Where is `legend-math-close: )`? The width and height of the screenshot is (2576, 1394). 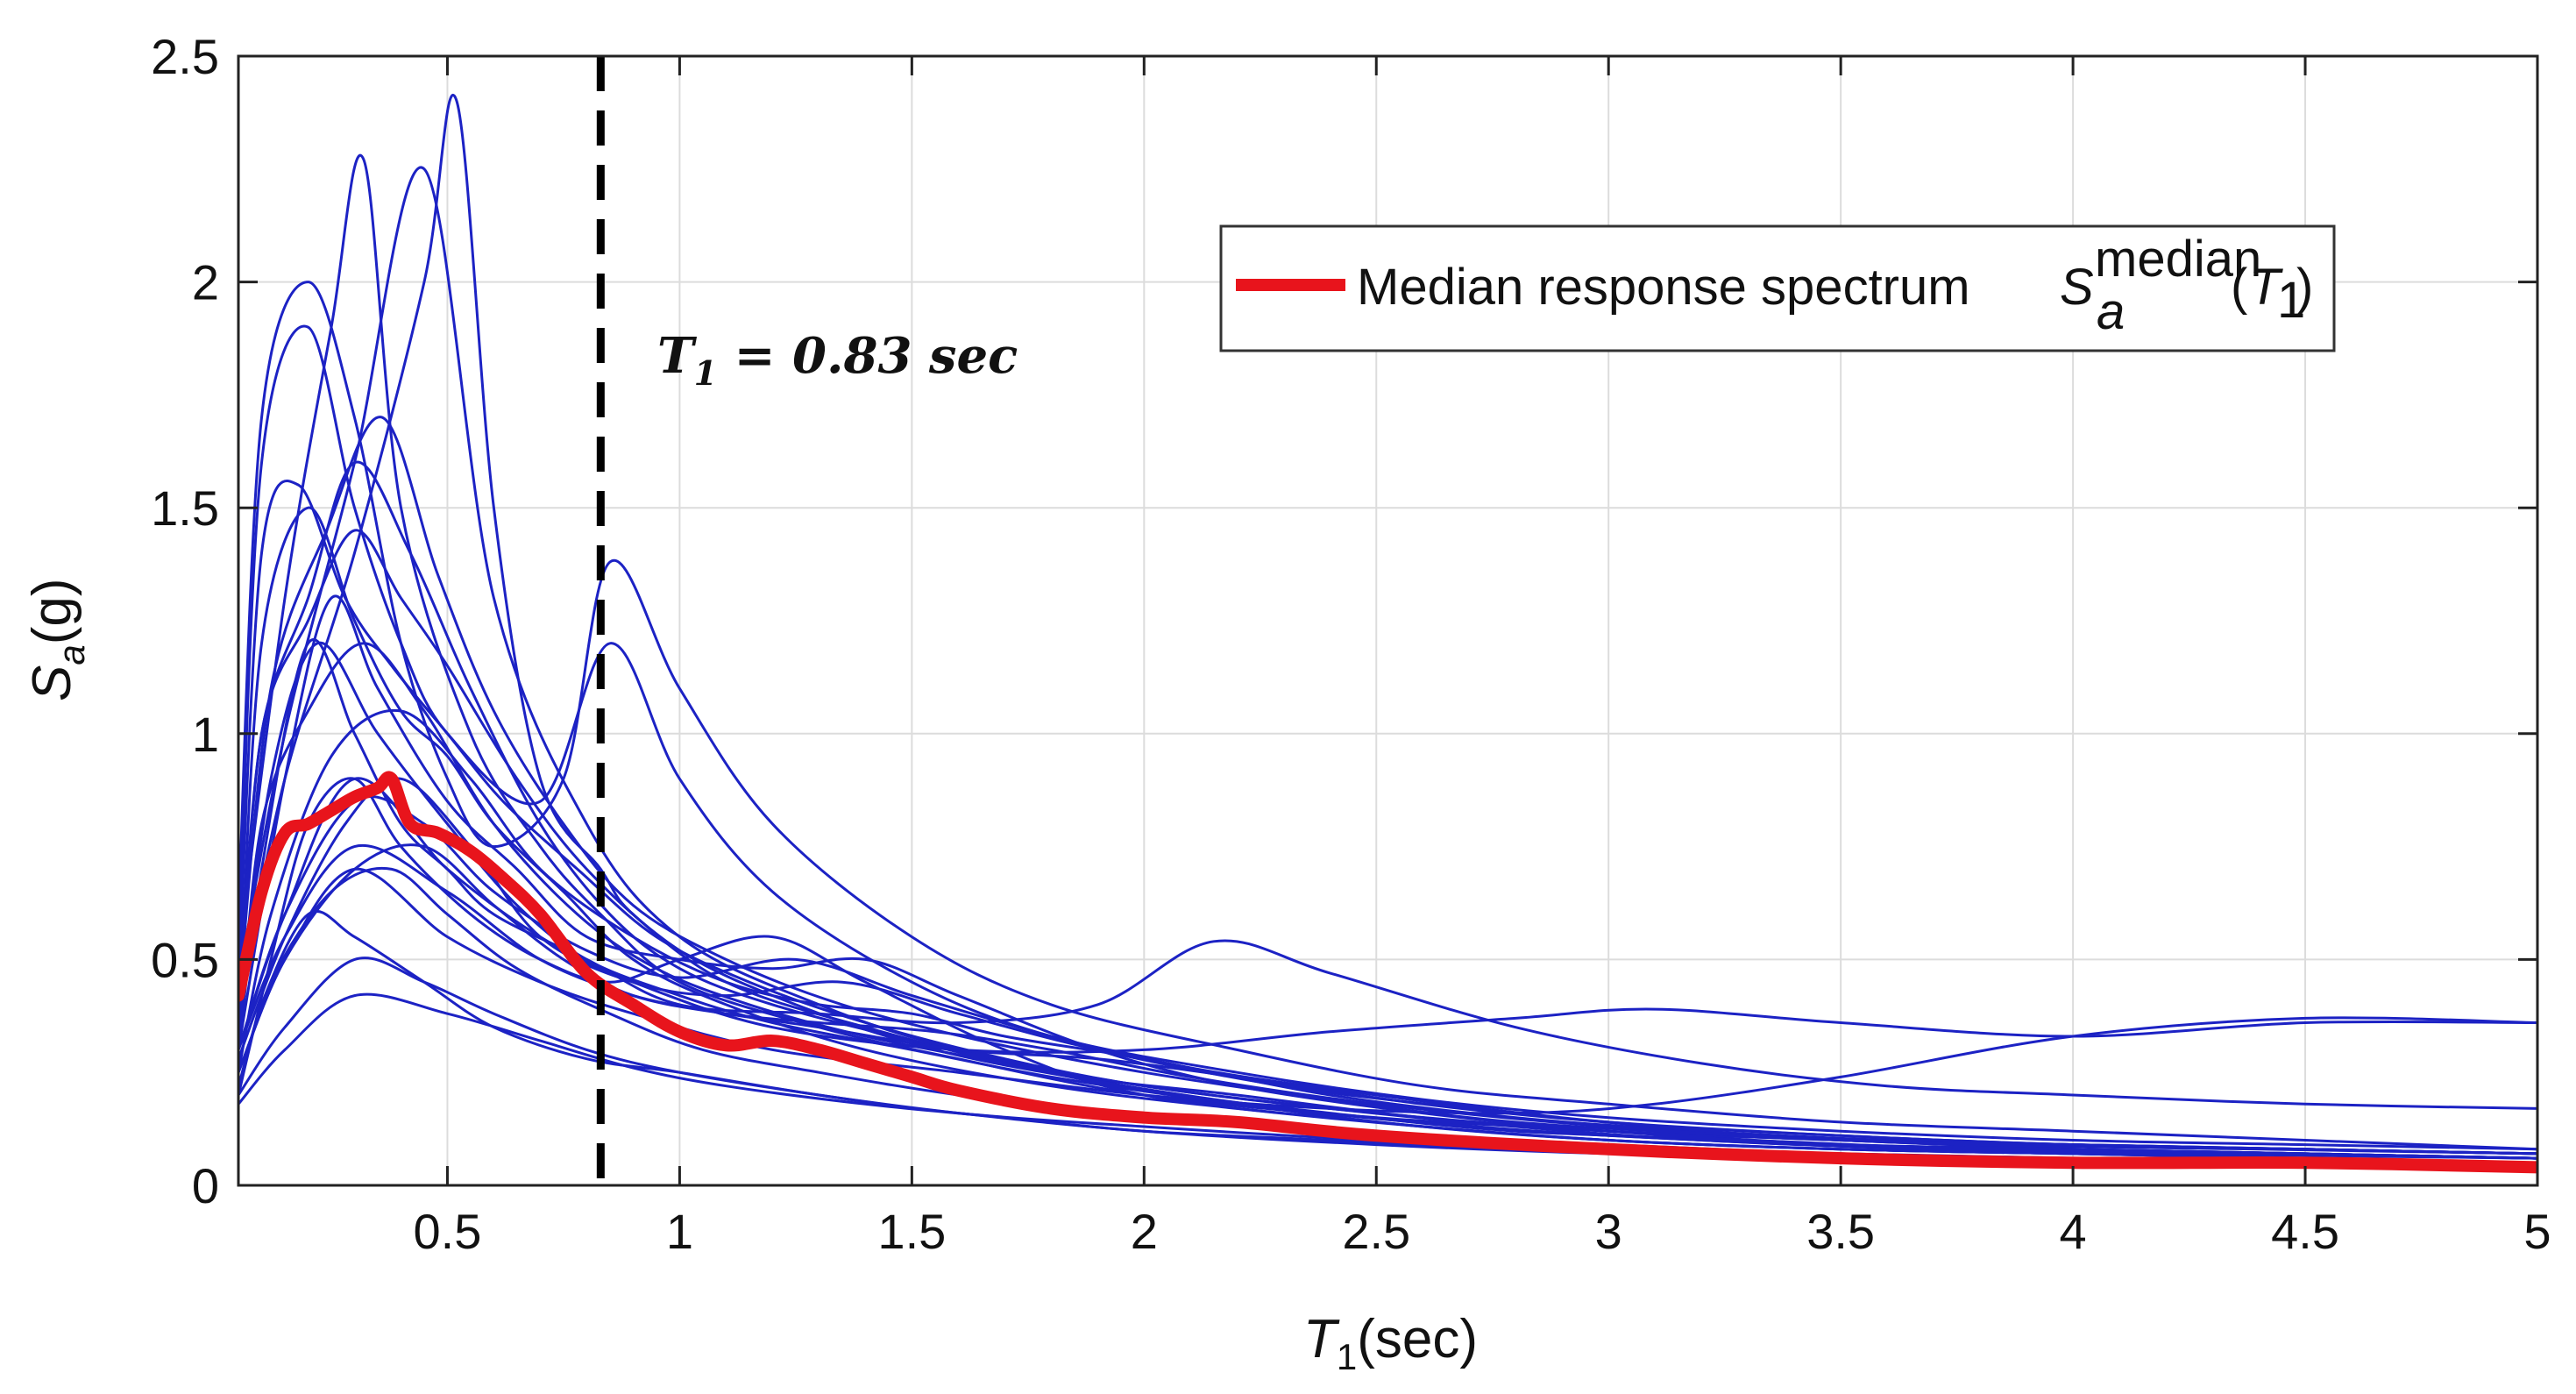
legend-math-close: ) is located at coordinates (2304, 287).